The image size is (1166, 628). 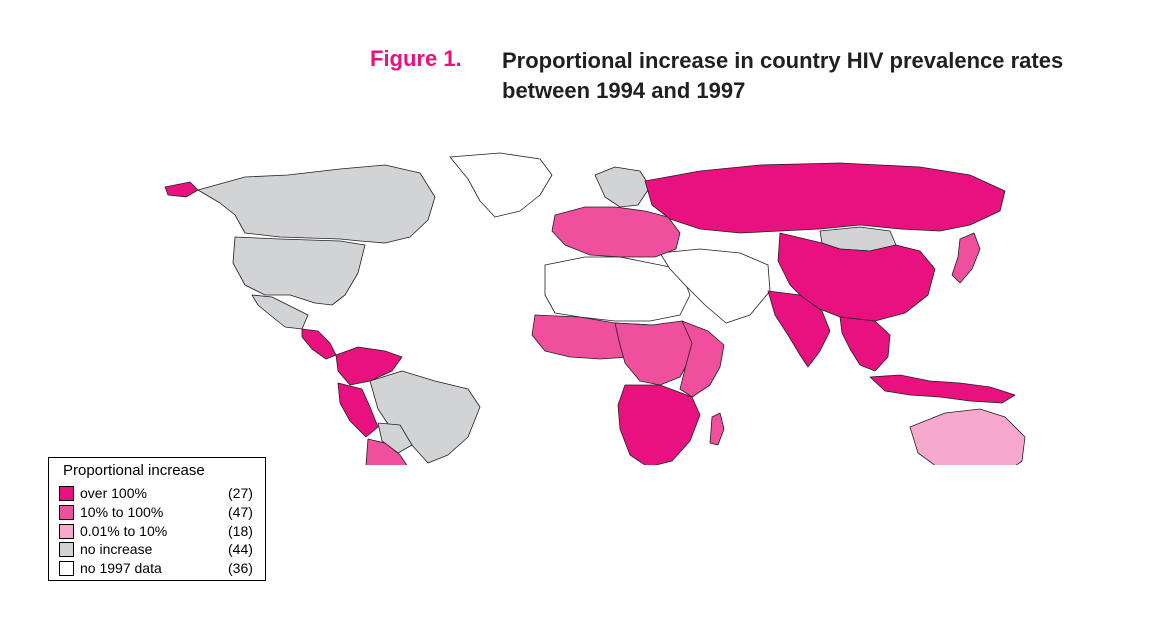 I want to click on region-australia, so click(x=967, y=436).